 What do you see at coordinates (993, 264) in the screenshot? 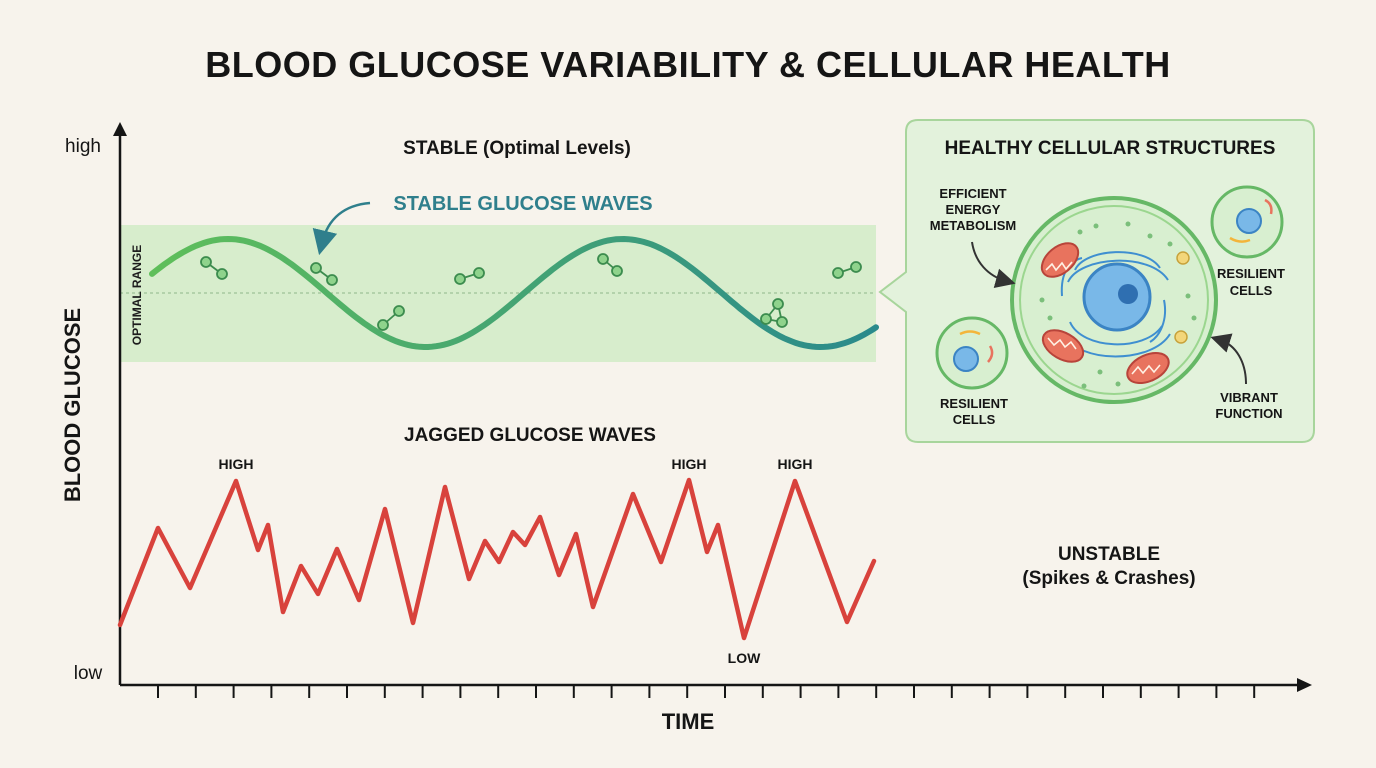
I see `efficient-label-arrow` at bounding box center [993, 264].